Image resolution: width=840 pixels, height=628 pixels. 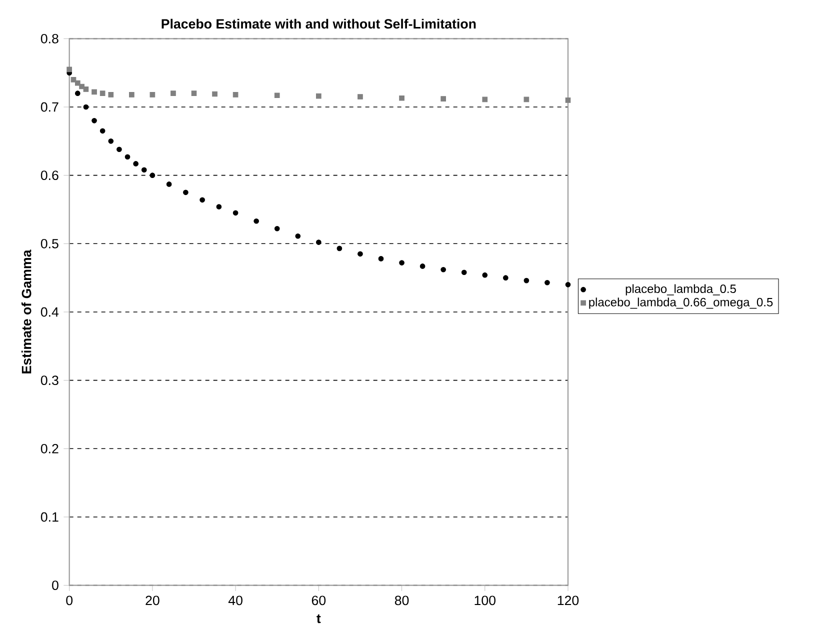 I want to click on x-tick-label: 0, so click(x=69, y=601).